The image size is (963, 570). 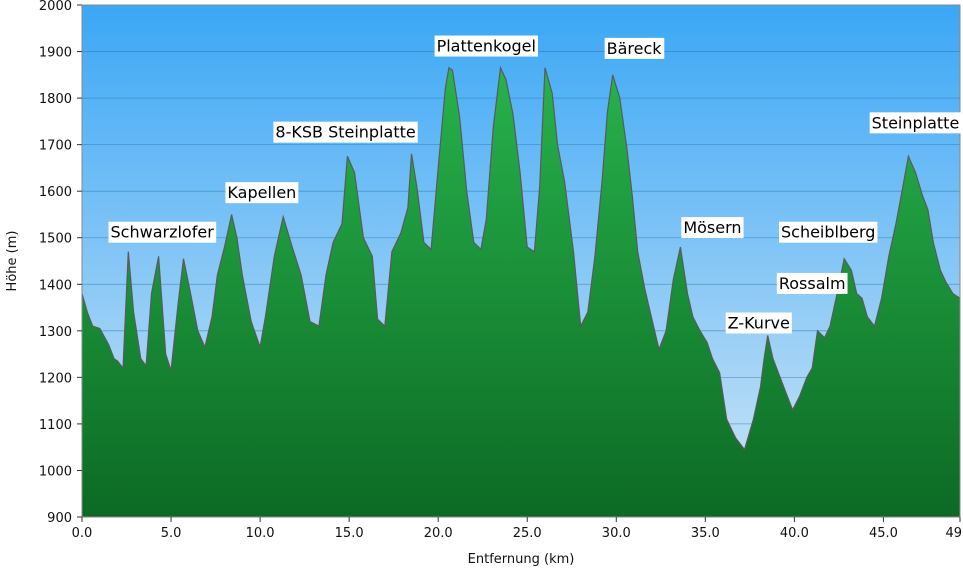 What do you see at coordinates (349, 533) in the screenshot?
I see `x-tick-label: 15.0` at bounding box center [349, 533].